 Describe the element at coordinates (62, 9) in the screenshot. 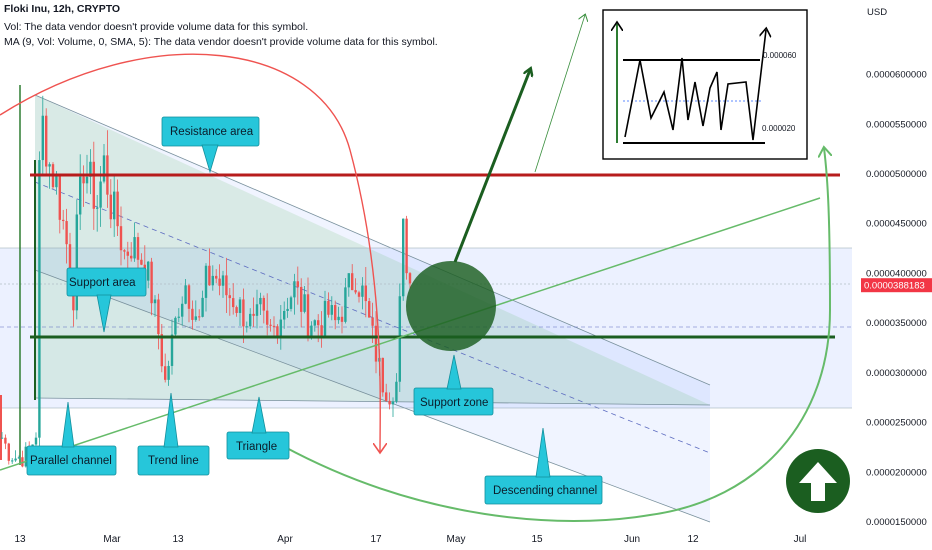

I see `chart-title: Floki Inu, 12h, CRYPTO` at that location.